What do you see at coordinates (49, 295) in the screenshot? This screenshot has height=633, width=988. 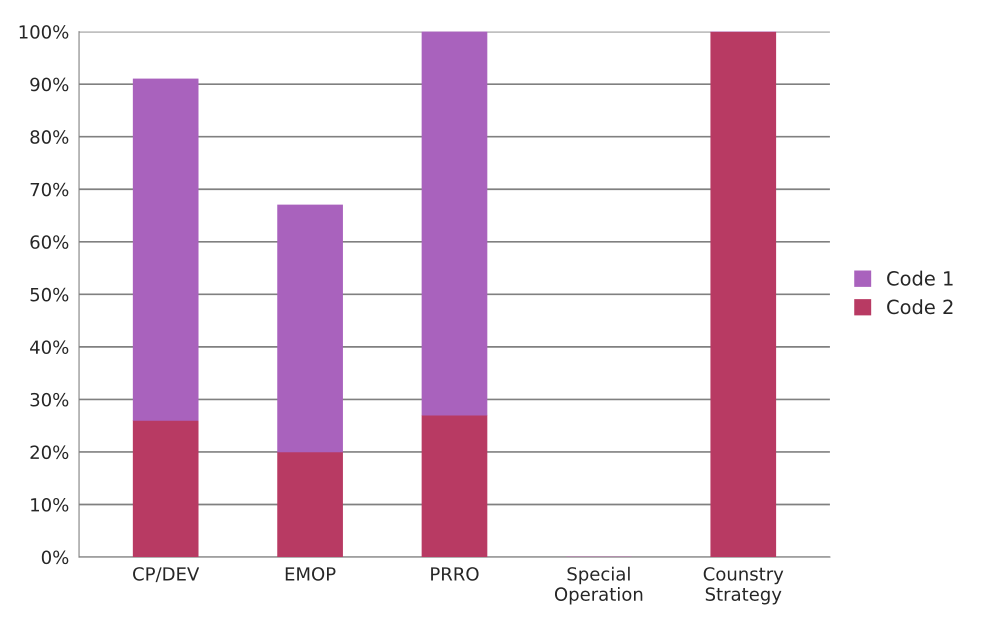 I see `y-tick-label: 50%` at bounding box center [49, 295].